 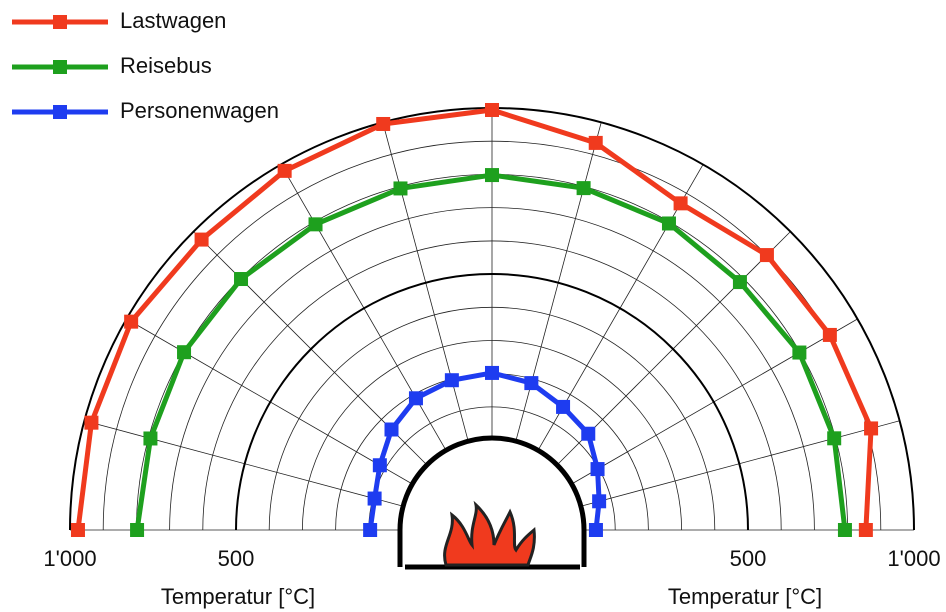 What do you see at coordinates (492, 502) in the screenshot?
I see `tunnel` at bounding box center [492, 502].